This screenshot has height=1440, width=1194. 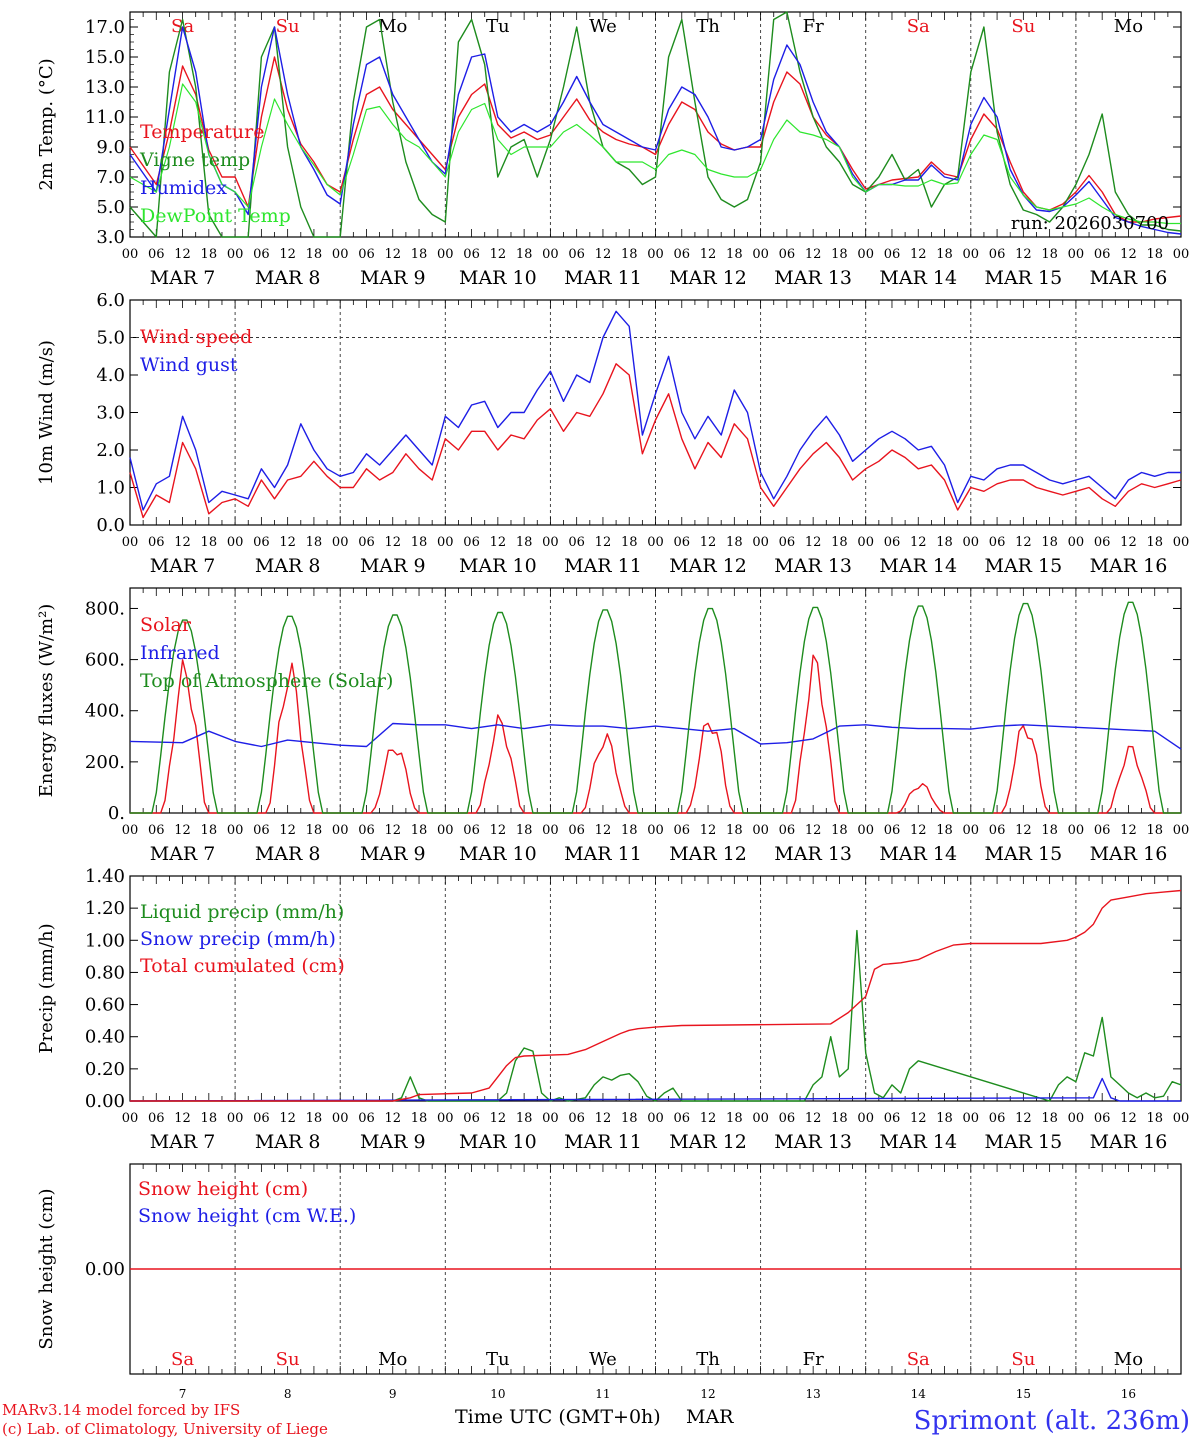 What do you see at coordinates (110, 413) in the screenshot?
I see `y-tick-label: 3.0` at bounding box center [110, 413].